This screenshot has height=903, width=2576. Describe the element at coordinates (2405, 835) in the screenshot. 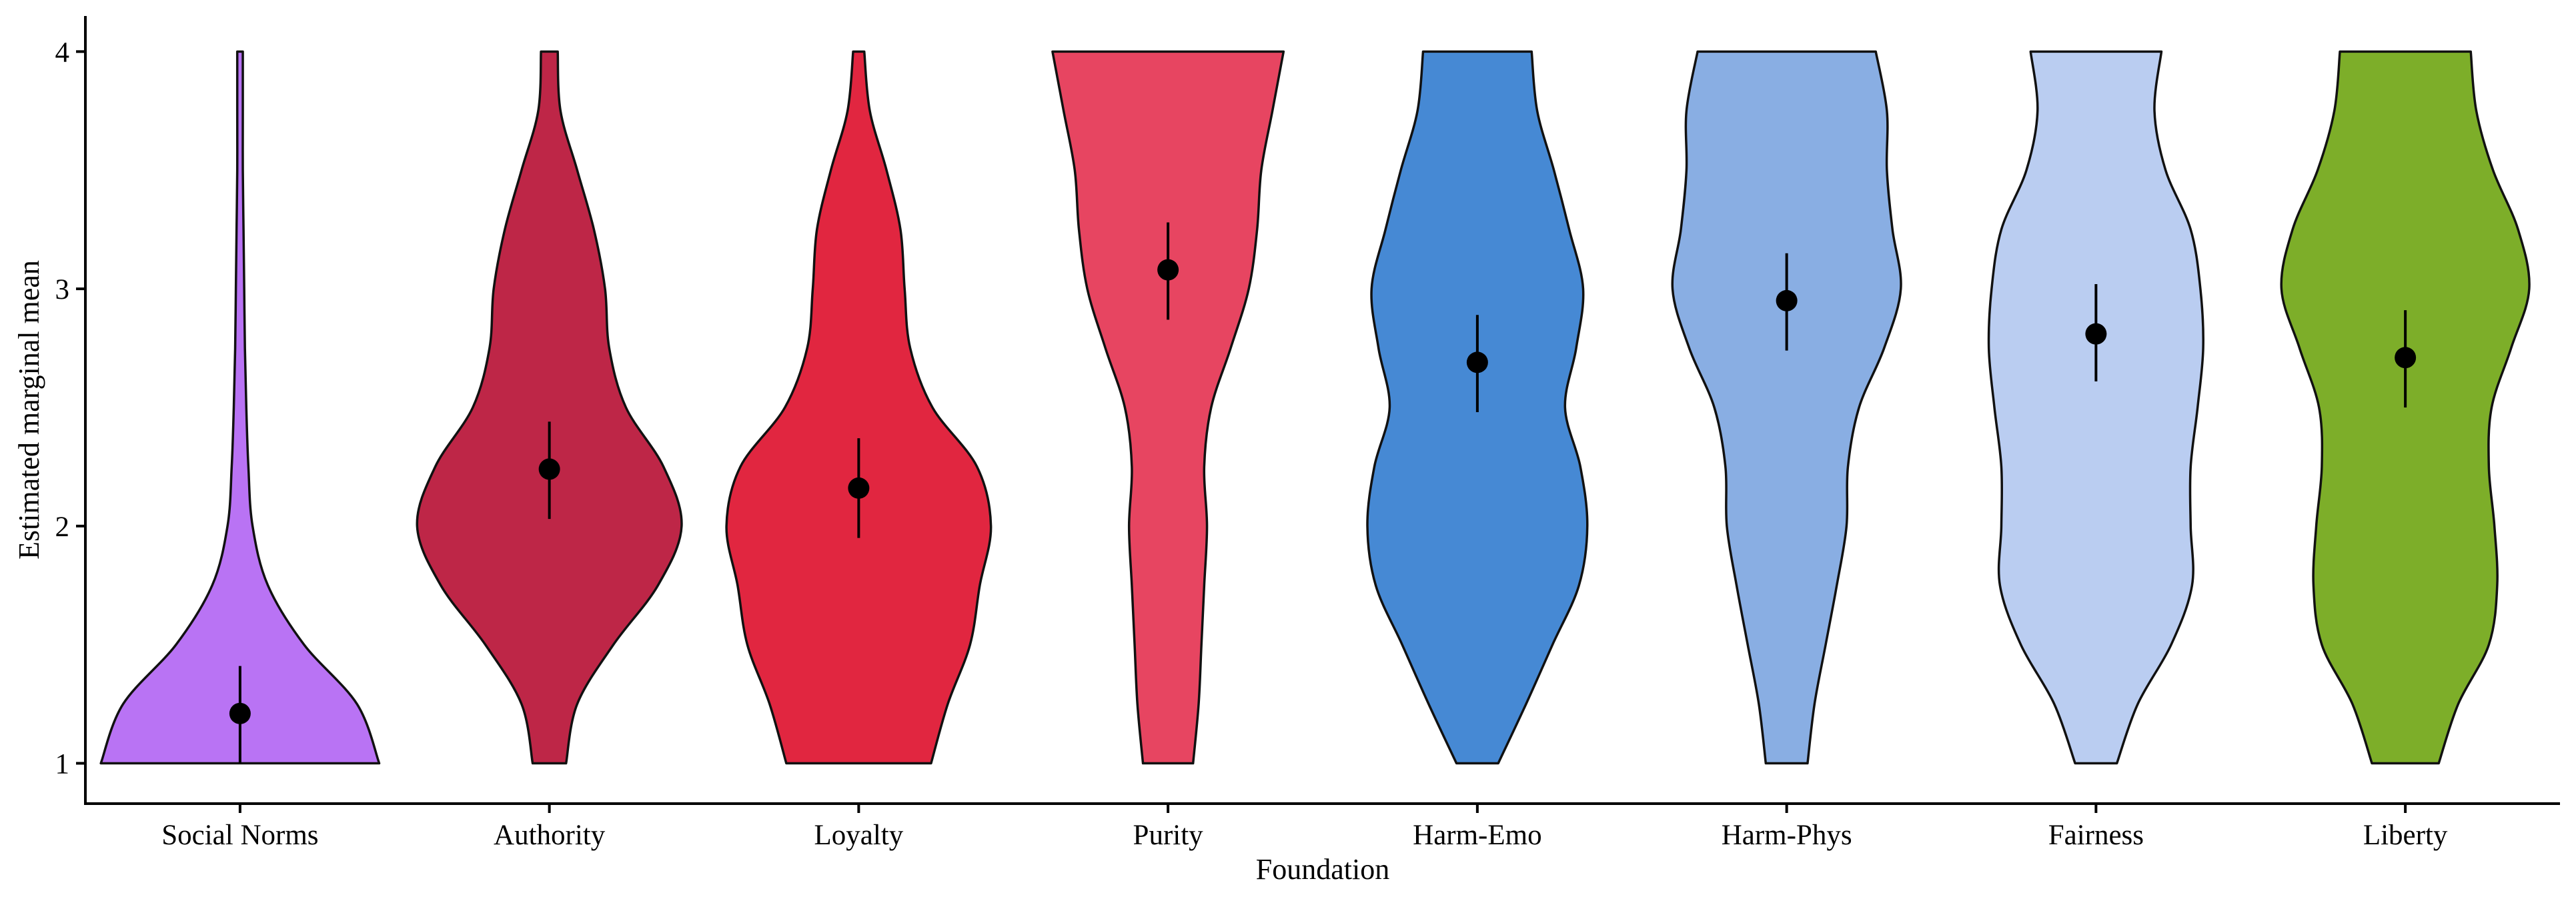

I see `x-tick-label: Liberty` at that location.